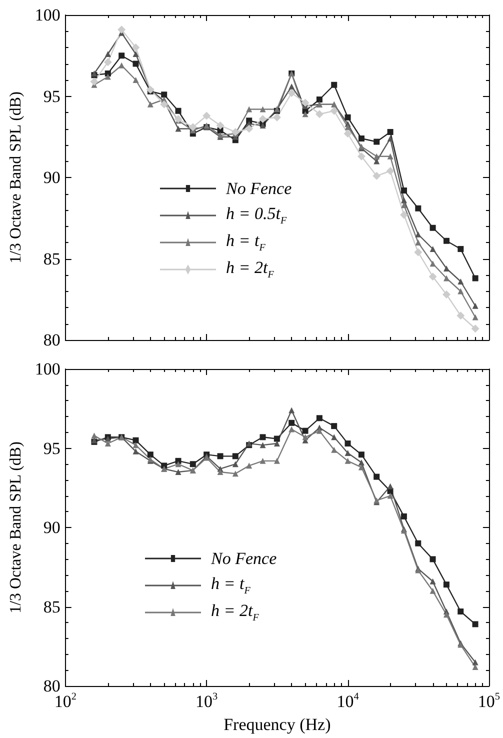 This screenshot has width=503, height=738. What do you see at coordinates (51, 606) in the screenshot?
I see `y-tick-label: 85` at bounding box center [51, 606].